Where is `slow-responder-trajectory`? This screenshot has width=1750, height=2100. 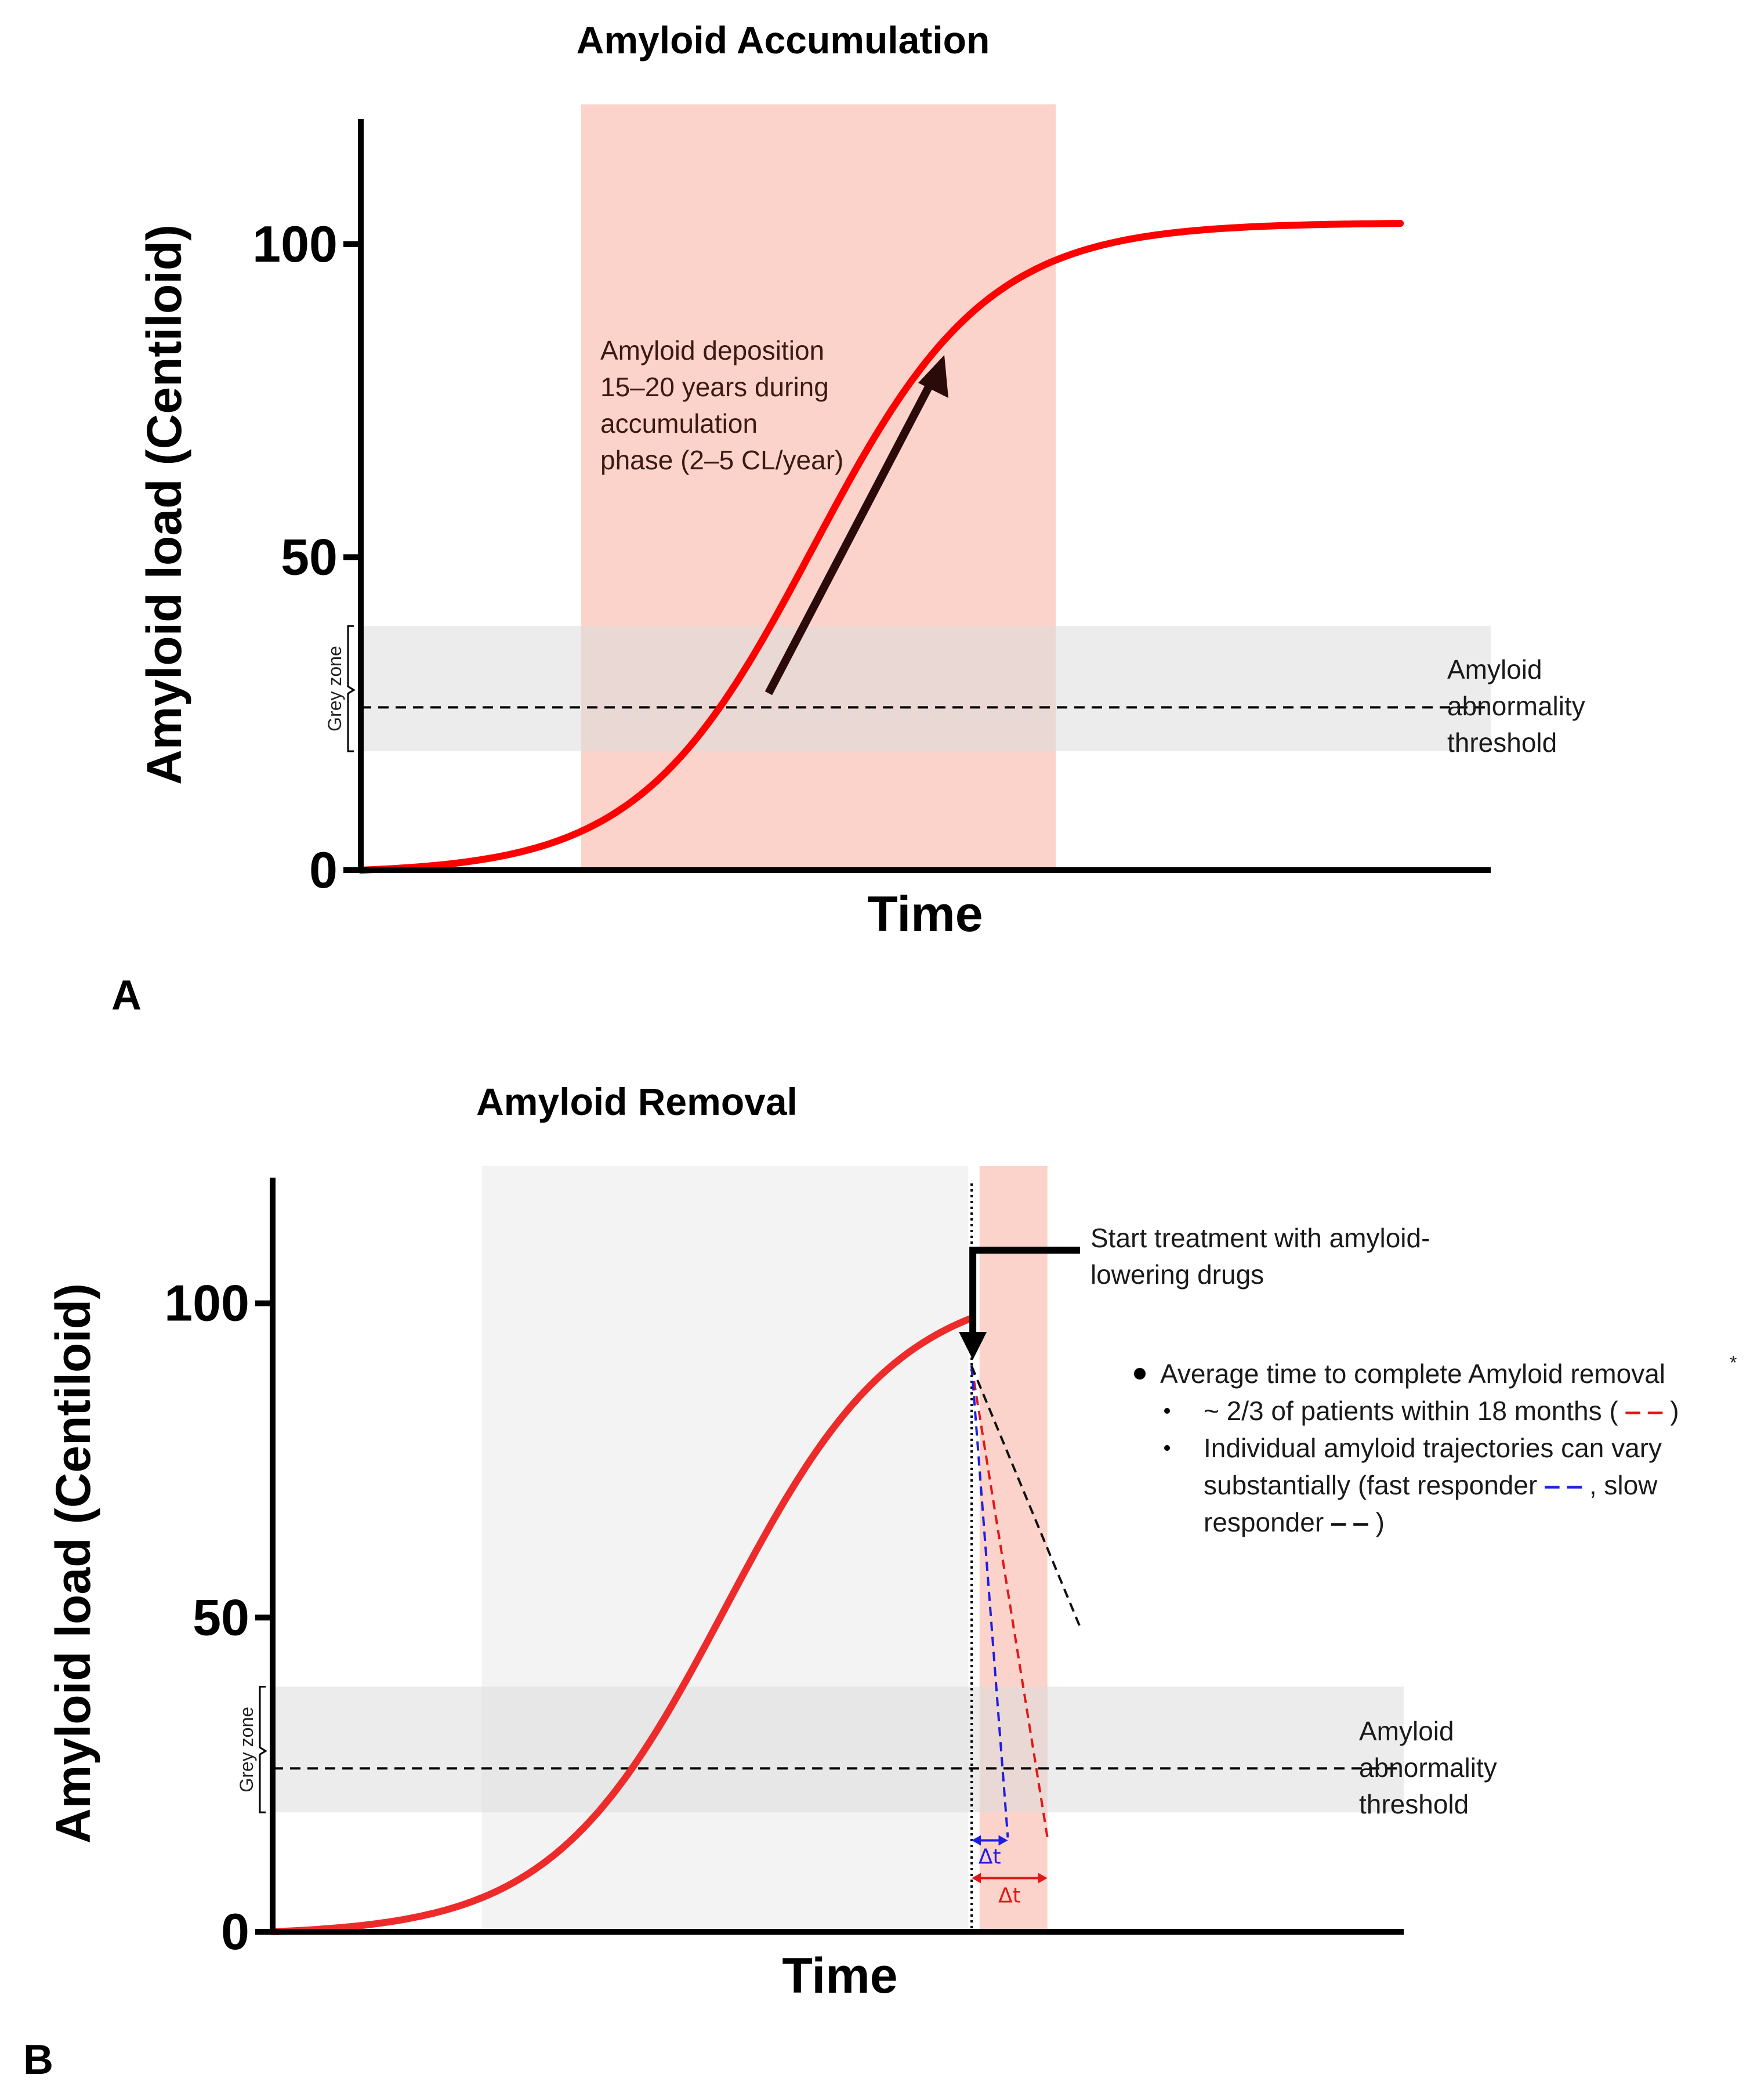 slow-responder-trajectory is located at coordinates (1026, 1498).